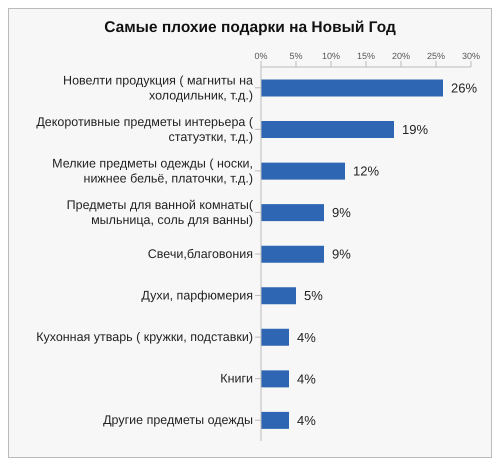 This screenshot has width=500, height=466. I want to click on y-tick-label: Новелти продукция ( магниты на холодильник, т.д.), so click(158, 87).